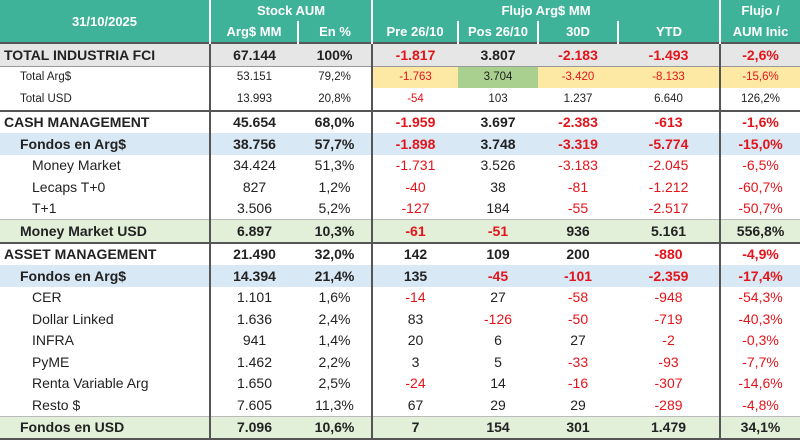 The width and height of the screenshot is (800, 445). I want to click on cell-stock: 6.897, so click(253, 231).